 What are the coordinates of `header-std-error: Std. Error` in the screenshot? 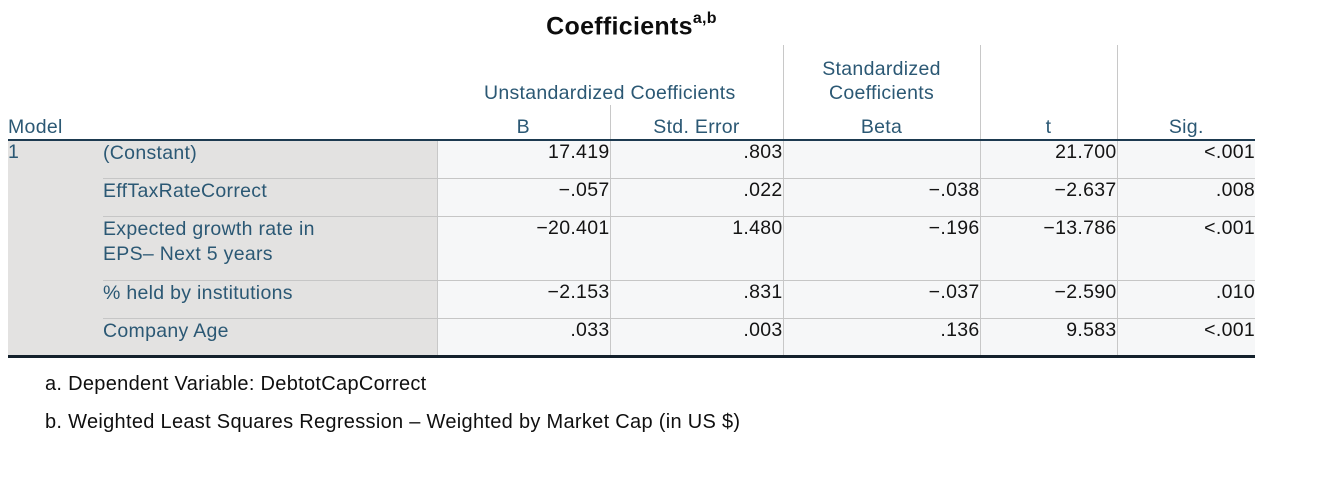 It's located at (696, 123).